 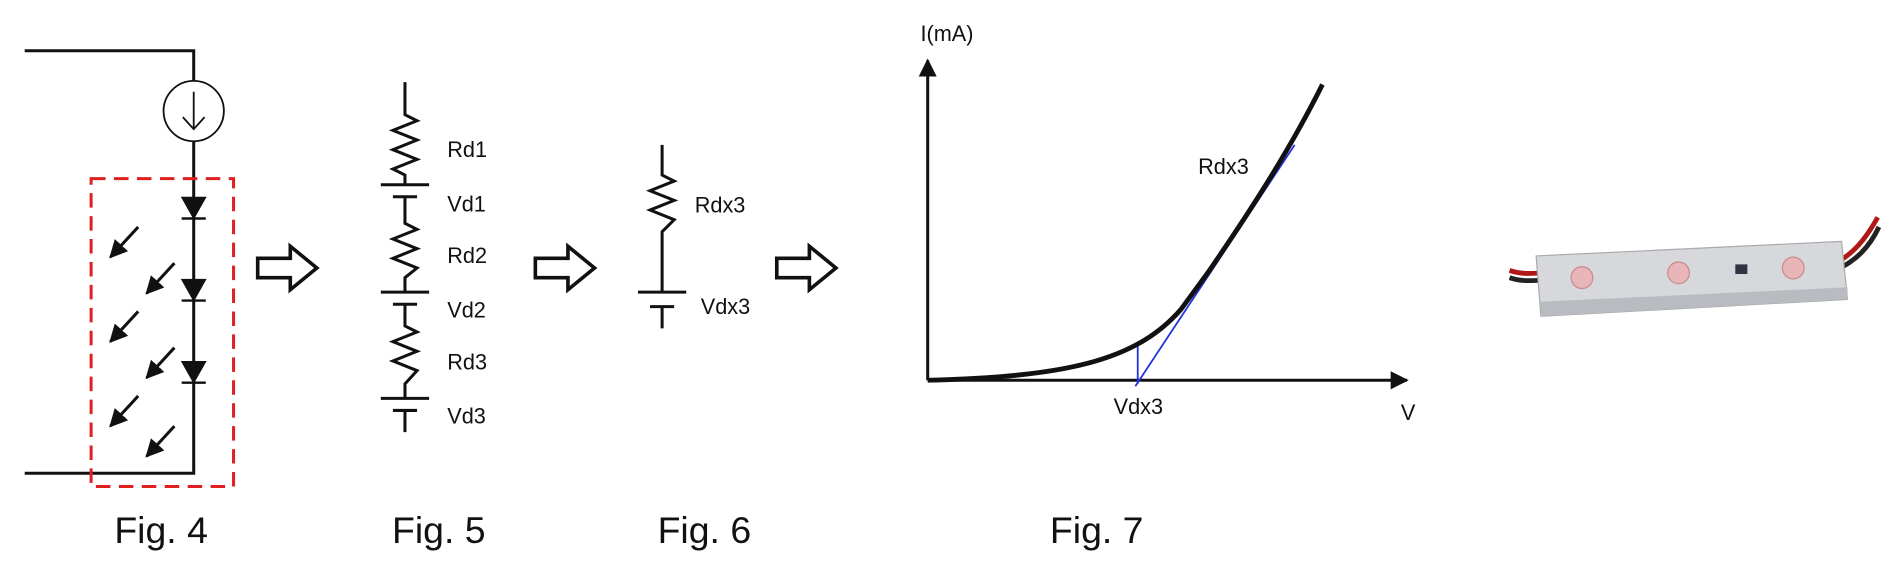 I want to click on label: Vdx3, so click(x=726, y=306).